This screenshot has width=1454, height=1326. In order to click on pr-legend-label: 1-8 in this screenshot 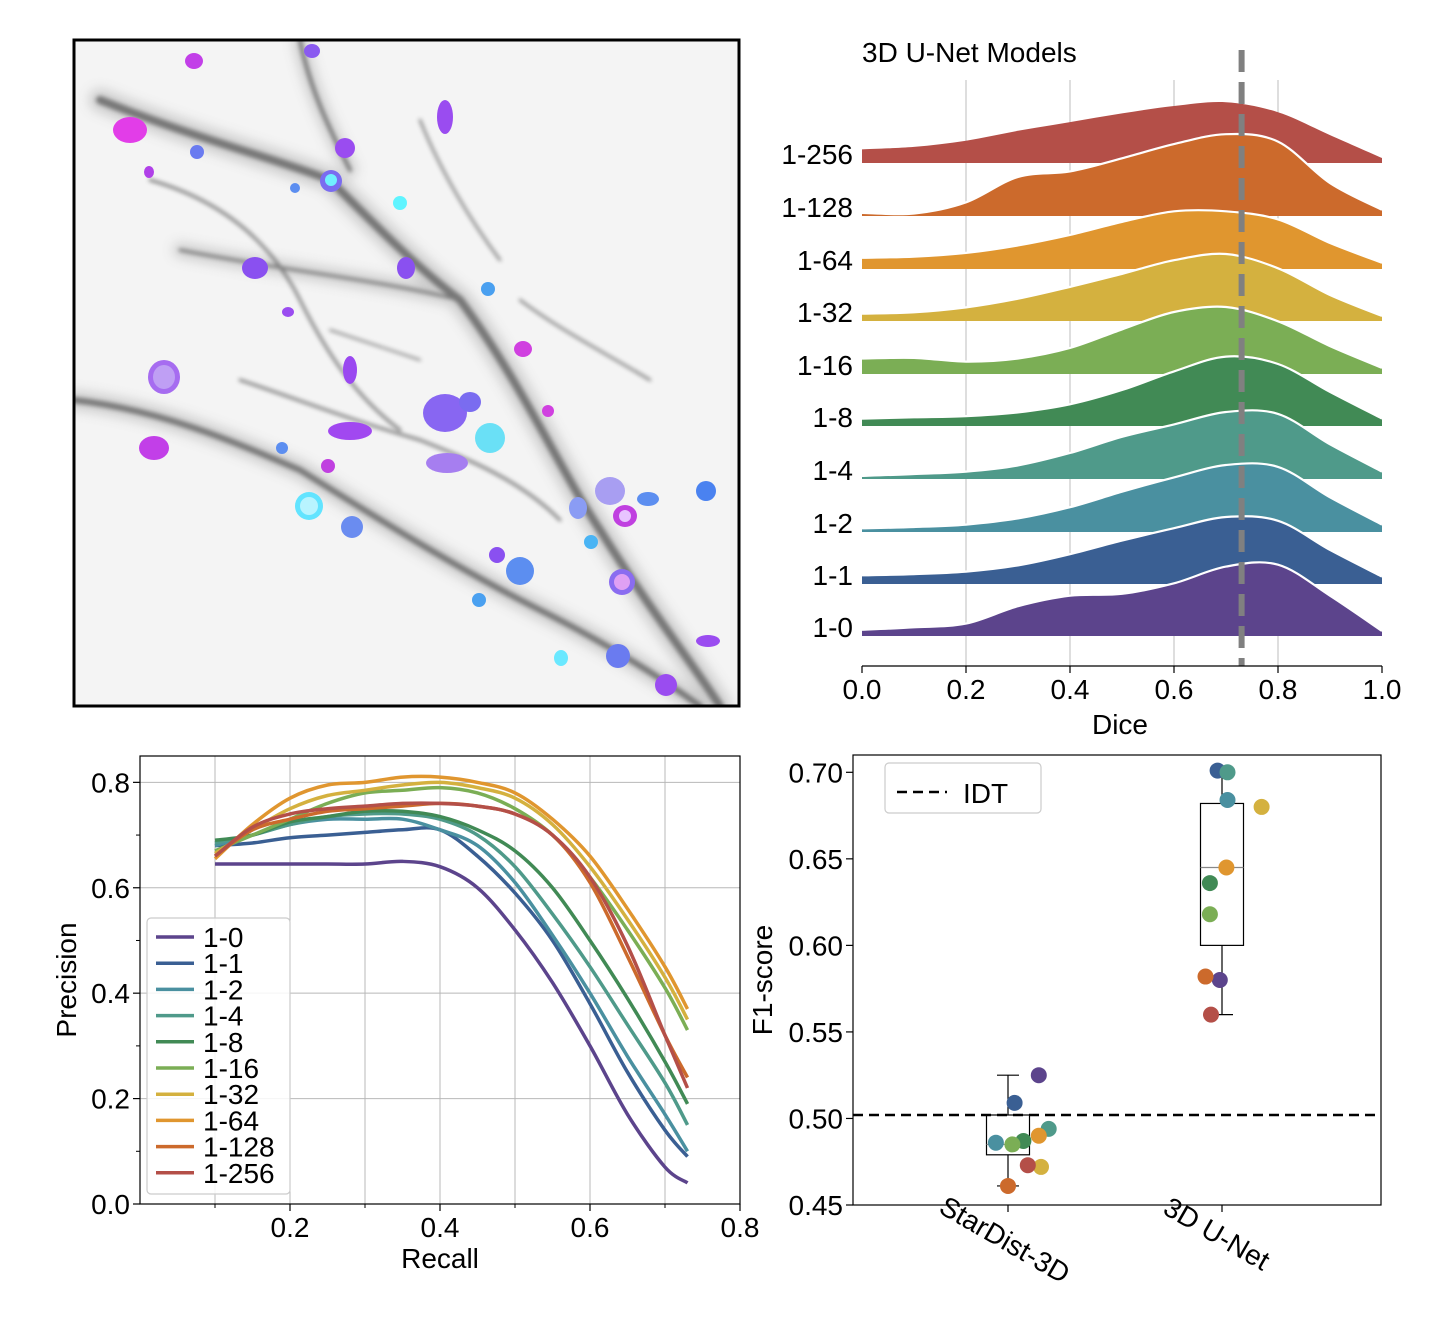, I will do `click(223, 1042)`.